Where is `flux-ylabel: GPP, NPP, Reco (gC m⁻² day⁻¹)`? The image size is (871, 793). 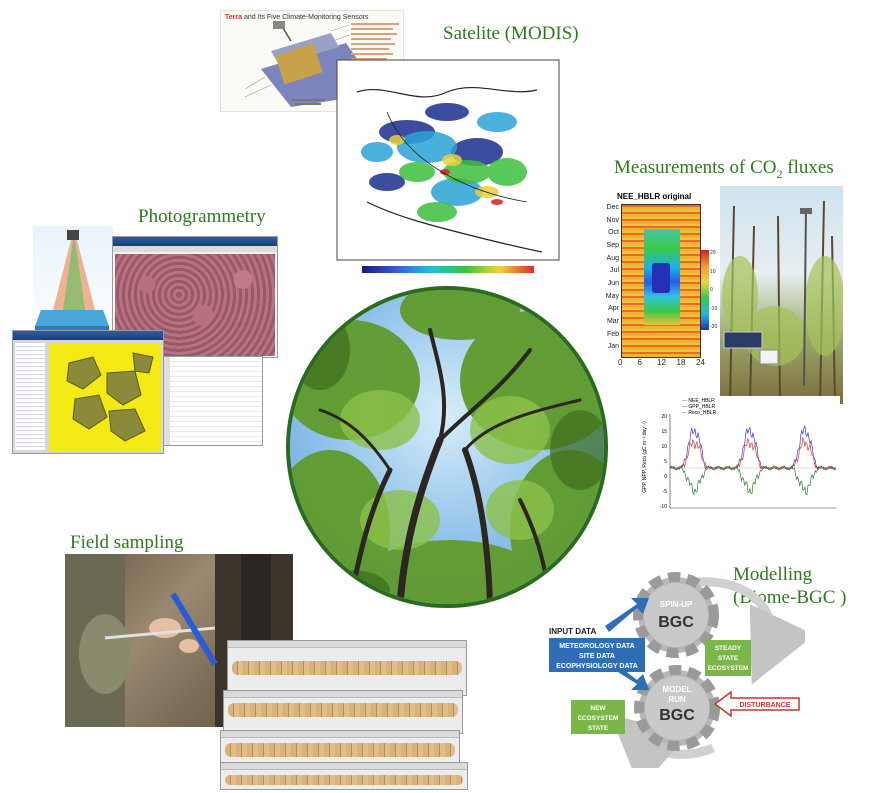 flux-ylabel: GPP, NPP, Reco (gC m⁻² day⁻¹) is located at coordinates (645, 457).